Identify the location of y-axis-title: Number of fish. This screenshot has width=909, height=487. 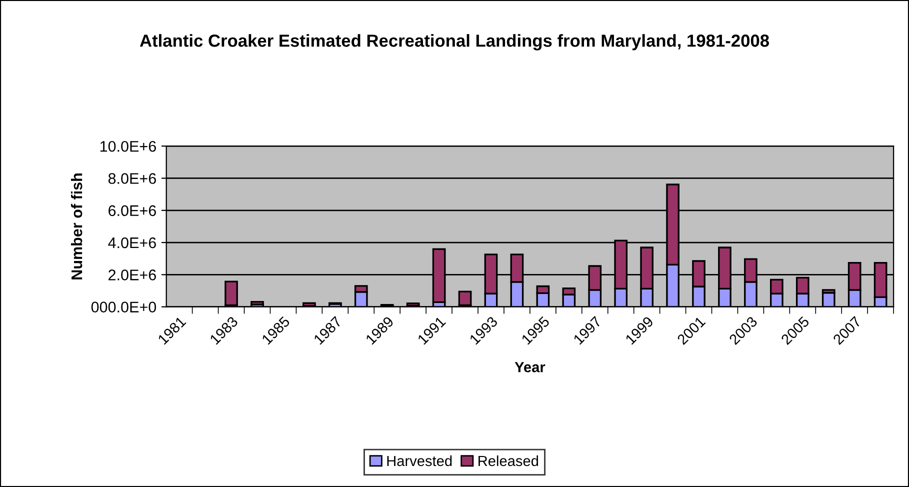
(76, 227).